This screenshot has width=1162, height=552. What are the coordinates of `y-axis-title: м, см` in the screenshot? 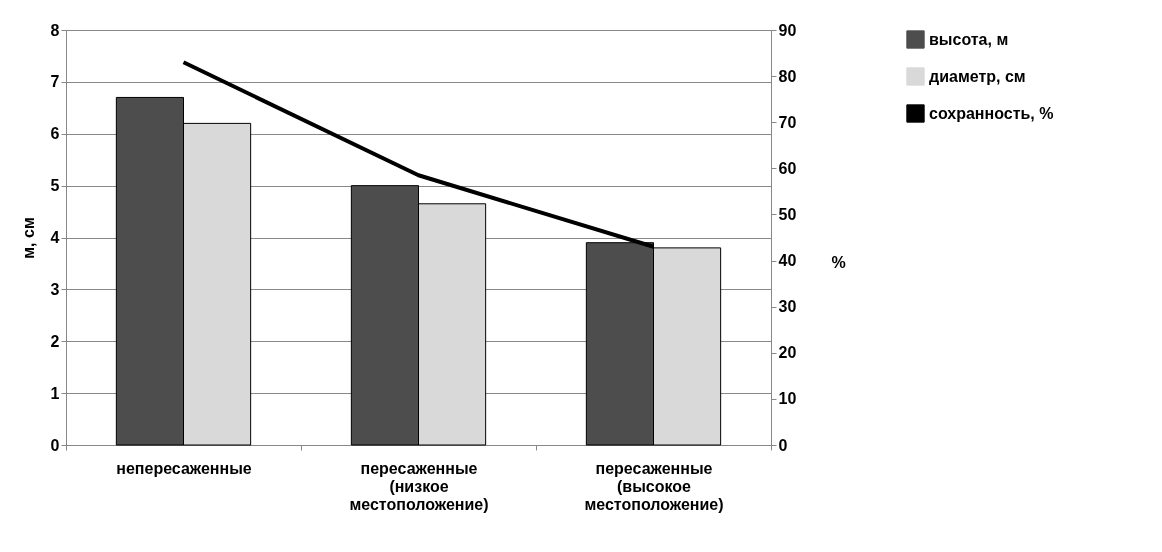 It's located at (28, 238).